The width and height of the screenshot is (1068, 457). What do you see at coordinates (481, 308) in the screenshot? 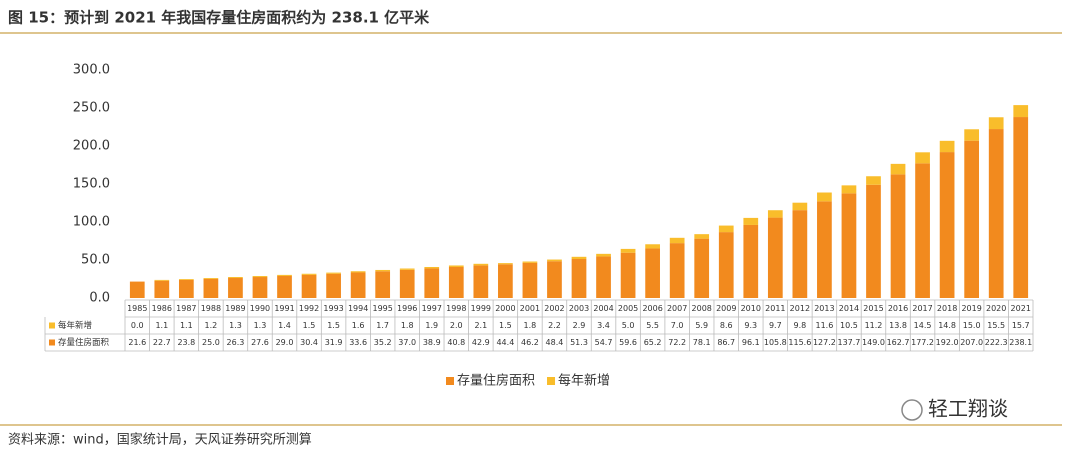
I see `x-tick-label: 1999` at bounding box center [481, 308].